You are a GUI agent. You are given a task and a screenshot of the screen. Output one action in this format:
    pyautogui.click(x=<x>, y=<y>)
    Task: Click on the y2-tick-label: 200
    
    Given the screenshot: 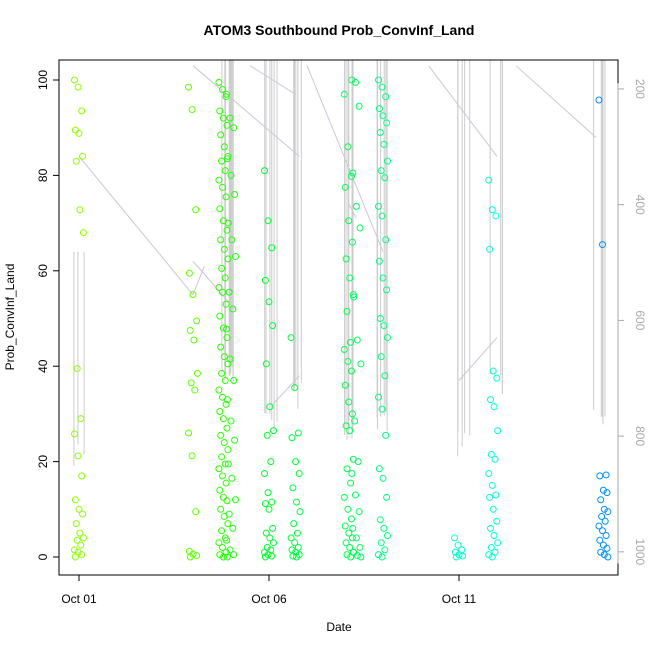 What is the action you would take?
    pyautogui.click(x=640, y=89)
    